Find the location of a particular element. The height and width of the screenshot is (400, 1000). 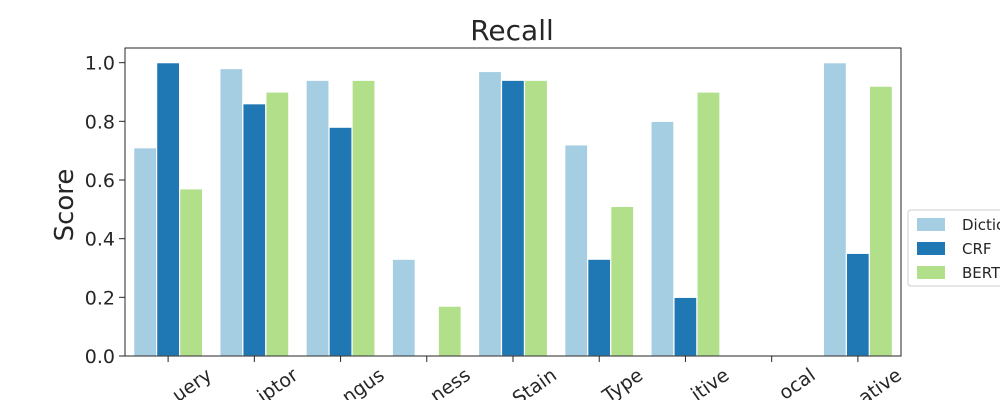

bar-dictionary-stain is located at coordinates (490, 213).